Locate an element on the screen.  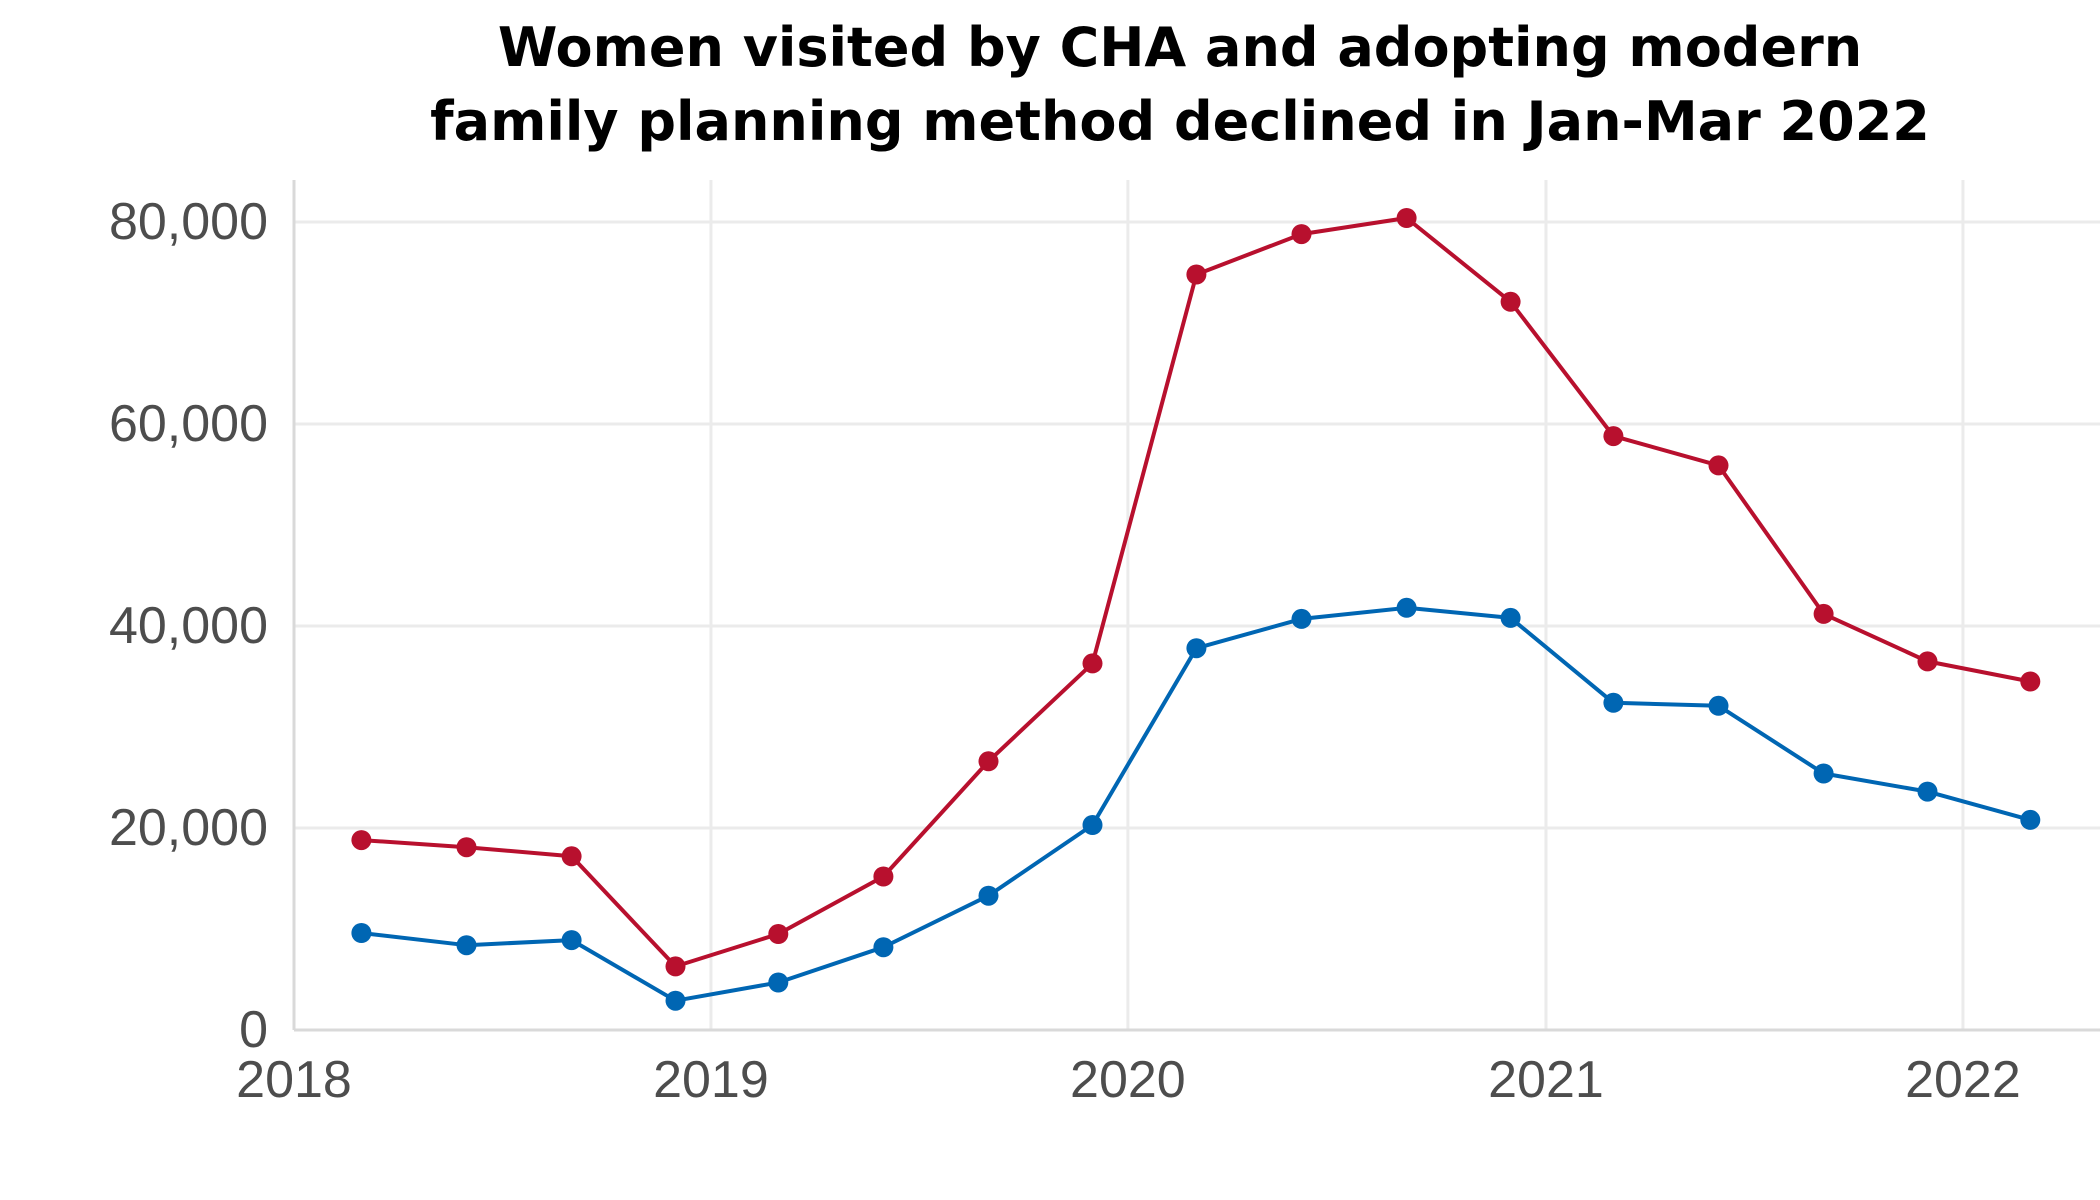
chart-title-line-1: Women visited by CHA and adopting modern is located at coordinates (1180, 47).